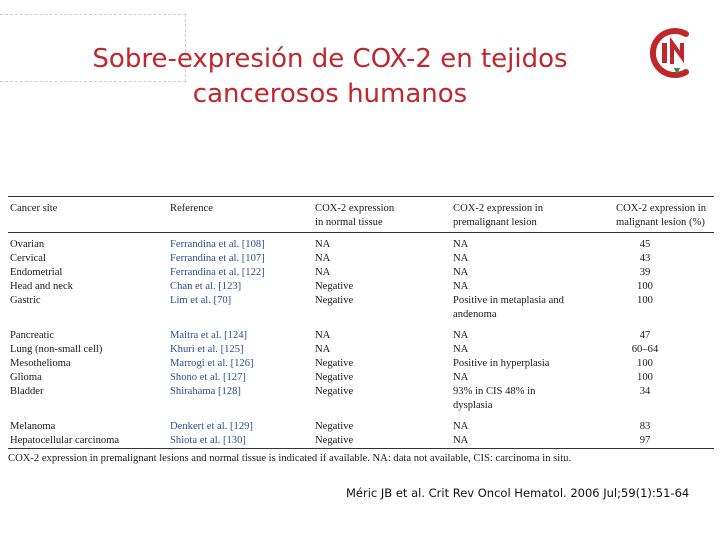 Image resolution: width=720 pixels, height=540 pixels. What do you see at coordinates (664, 441) in the screenshot?
I see `malignant-cell: 97` at bounding box center [664, 441].